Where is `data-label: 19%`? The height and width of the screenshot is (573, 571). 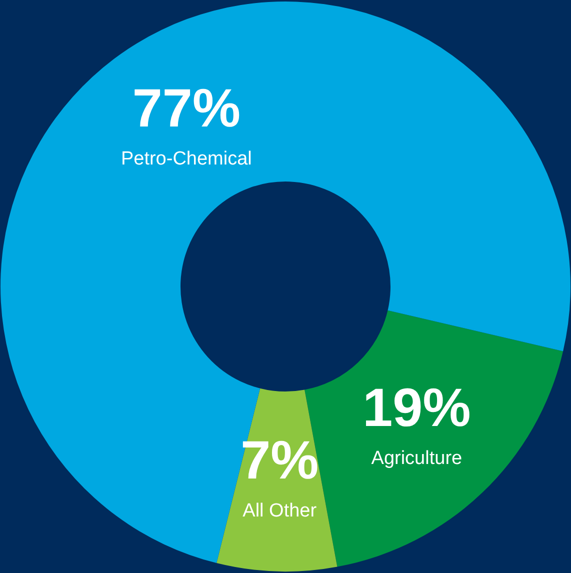 data-label: 19% is located at coordinates (416, 408).